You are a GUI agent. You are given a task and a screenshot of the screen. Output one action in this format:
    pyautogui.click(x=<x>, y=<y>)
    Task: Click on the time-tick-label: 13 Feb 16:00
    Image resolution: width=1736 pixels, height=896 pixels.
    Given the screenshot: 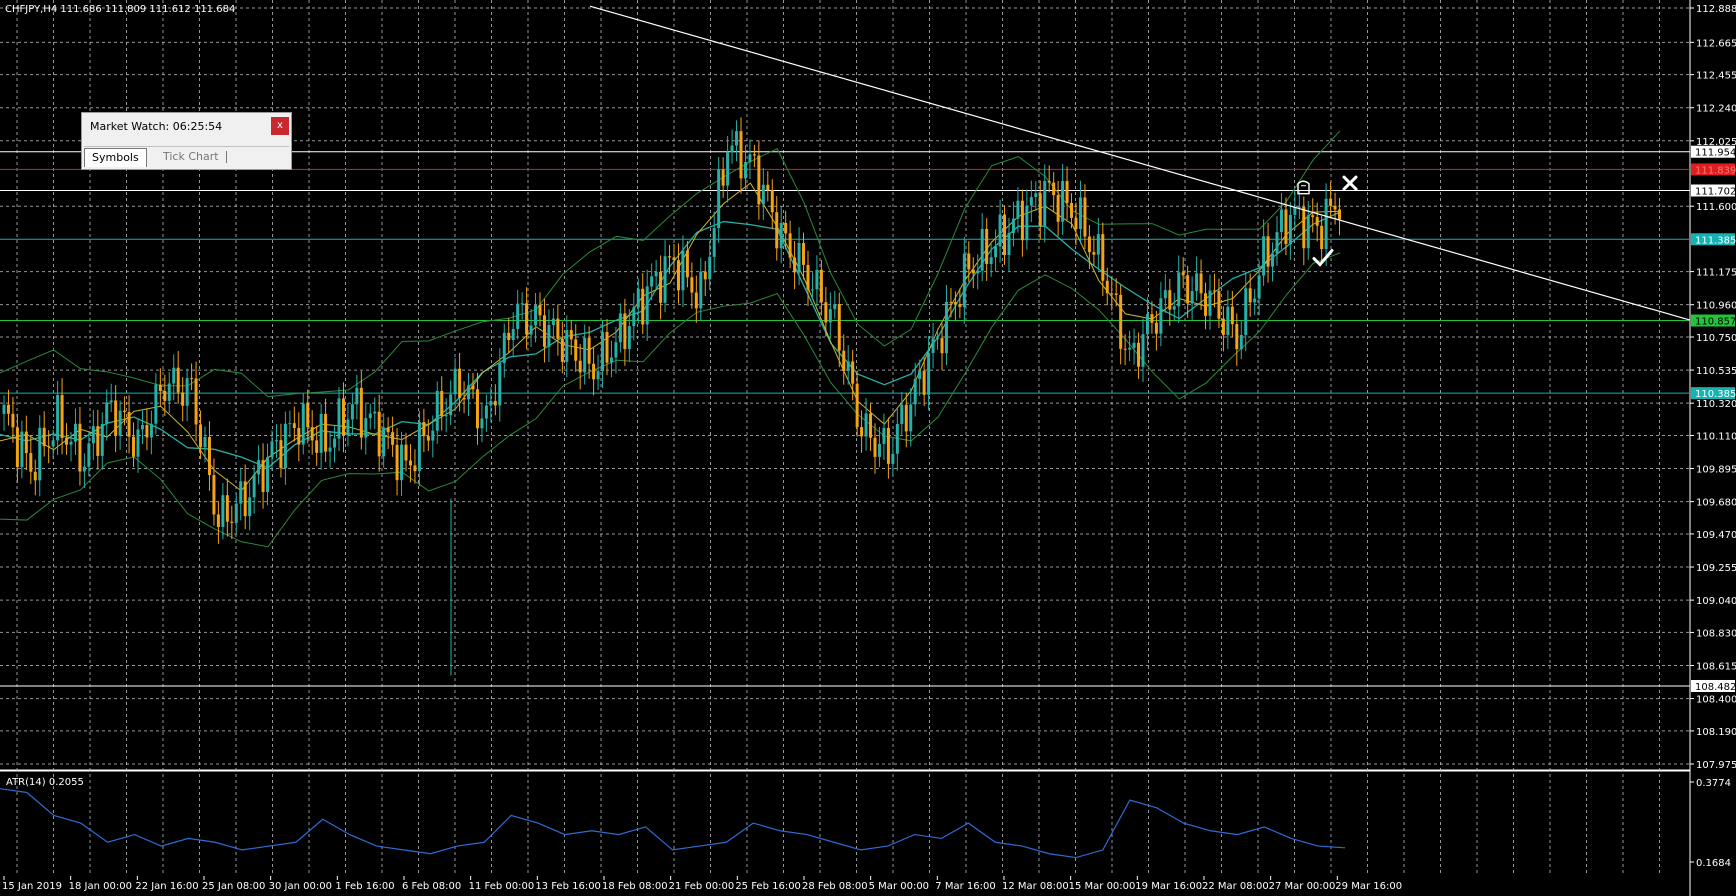 What is the action you would take?
    pyautogui.click(x=568, y=886)
    